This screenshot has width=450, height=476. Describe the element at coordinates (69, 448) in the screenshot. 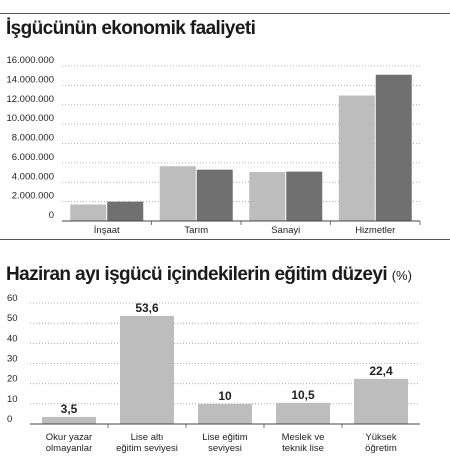

I see `x-category-label: olmayanlar` at that location.